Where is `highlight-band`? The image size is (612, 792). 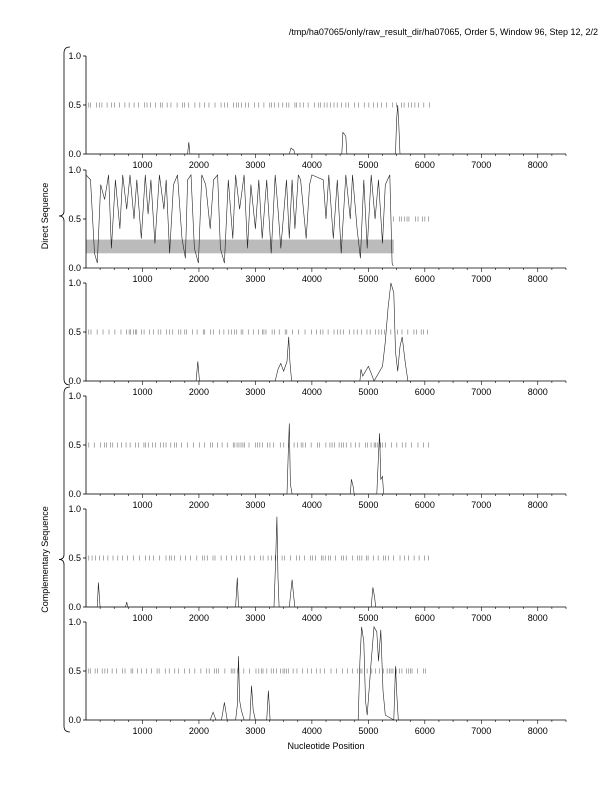
highlight-band is located at coordinates (240, 246).